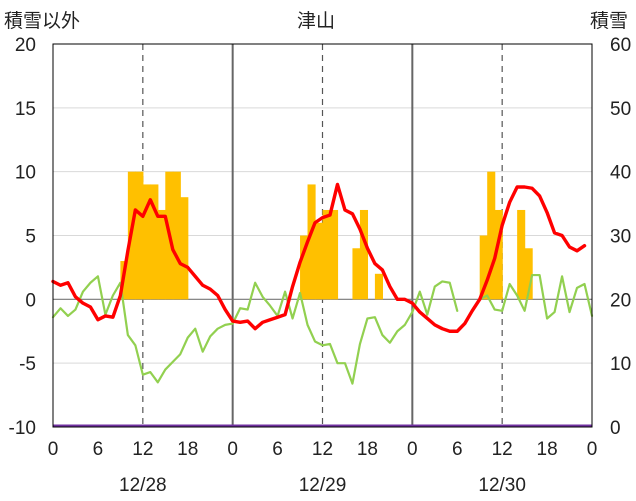 The width and height of the screenshot is (636, 501). Describe the element at coordinates (25, 109) in the screenshot. I see `left-tick-label: 15` at that location.